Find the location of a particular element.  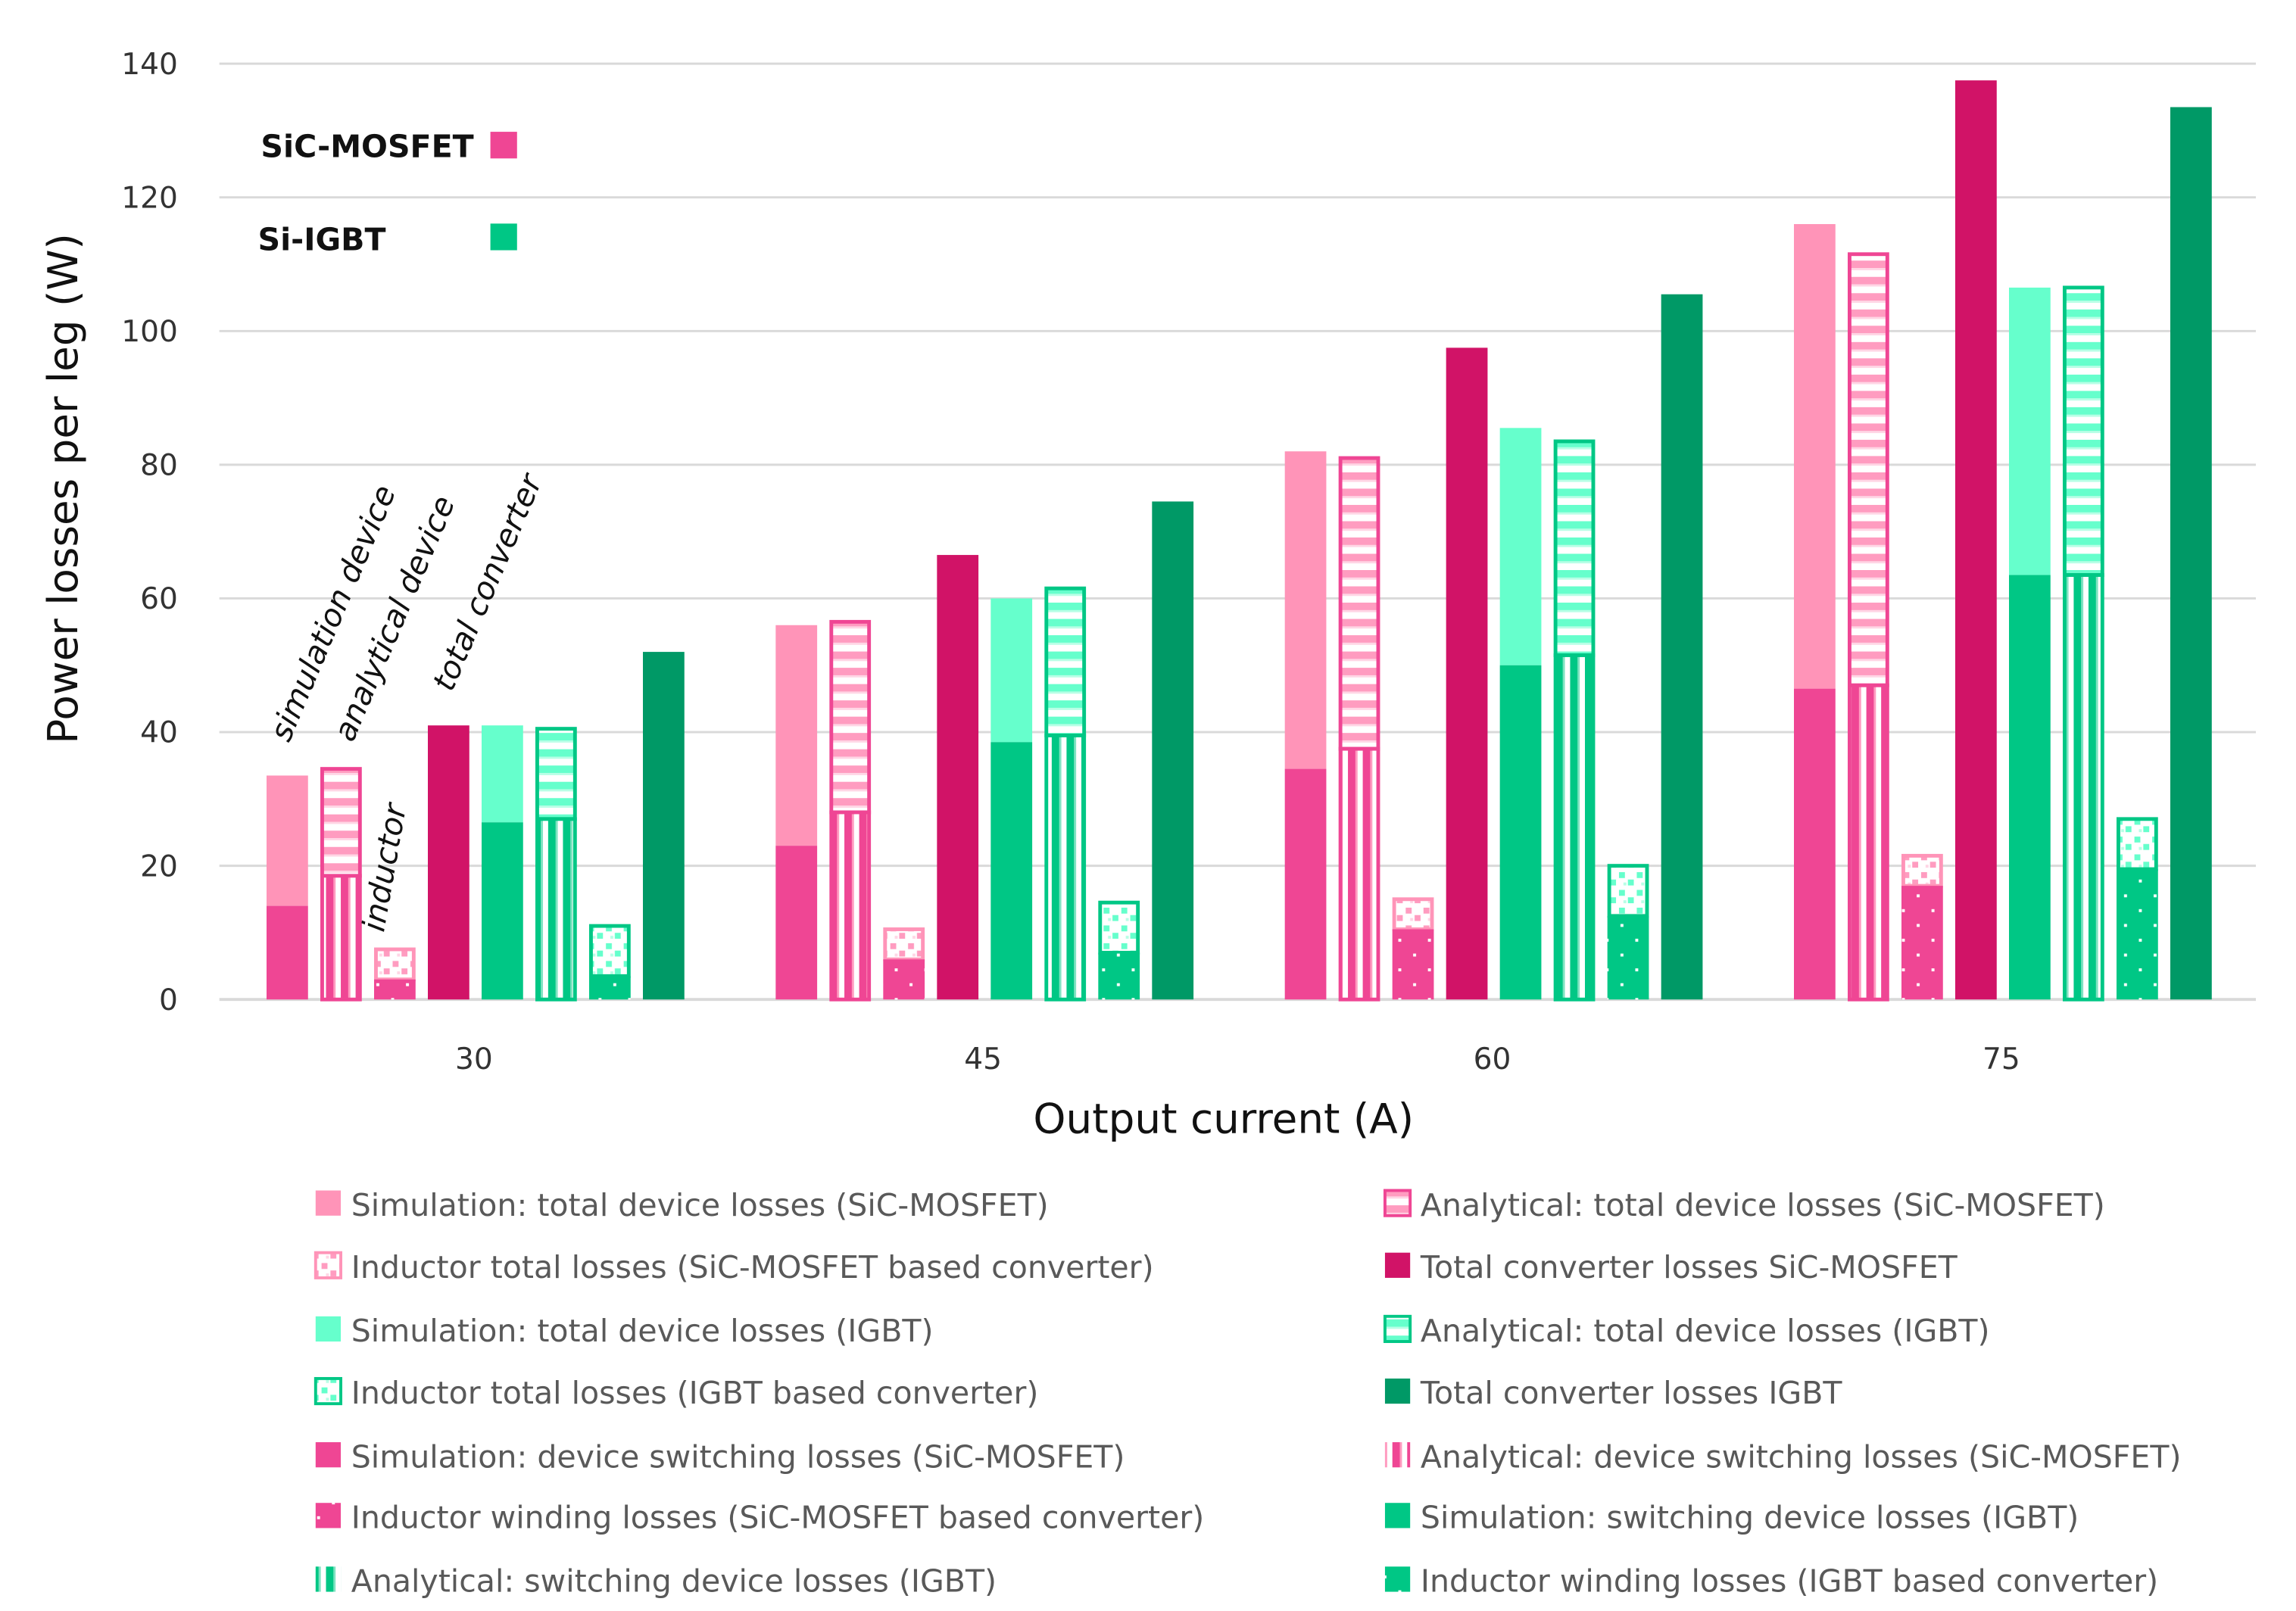

bar-analytical-switching-sic is located at coordinates (1359, 874).